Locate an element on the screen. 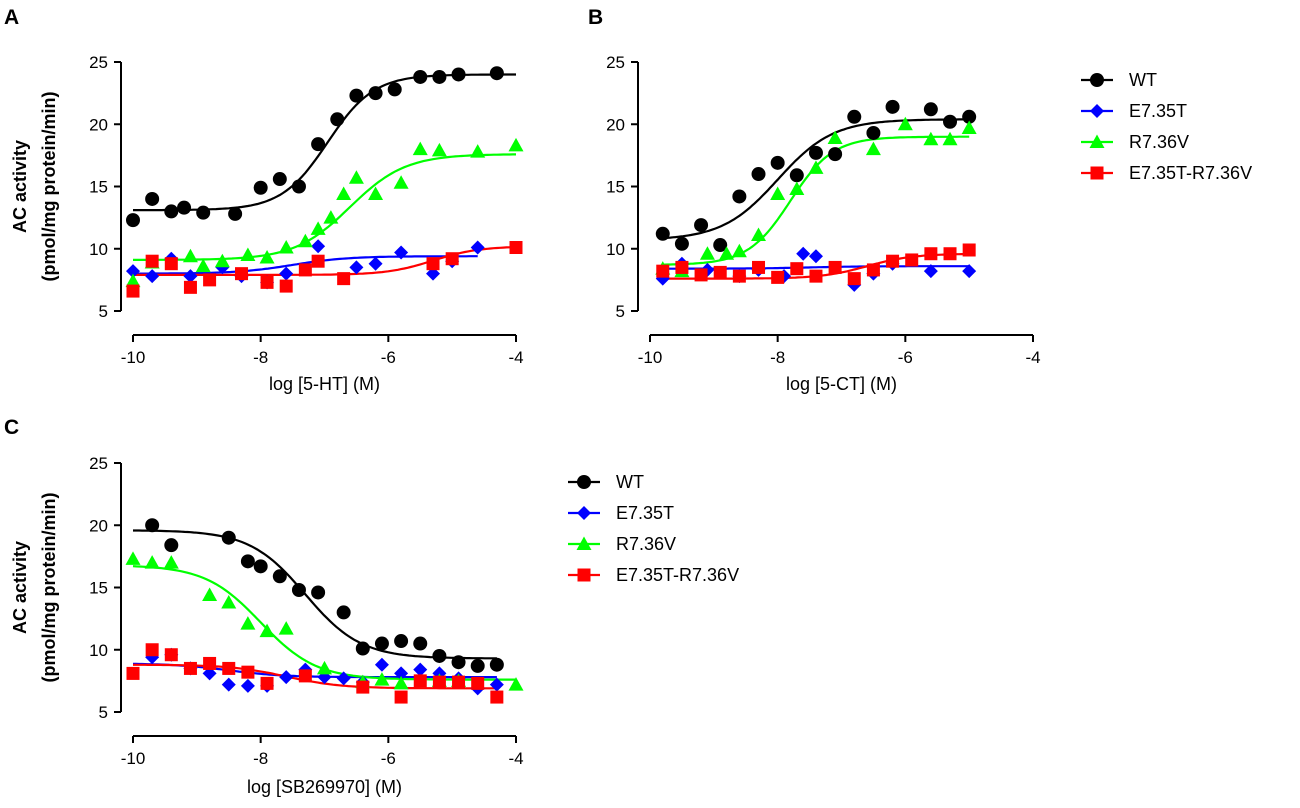 This screenshot has height=808, width=1300. legend-label: R7.36V is located at coordinates (1159, 142).